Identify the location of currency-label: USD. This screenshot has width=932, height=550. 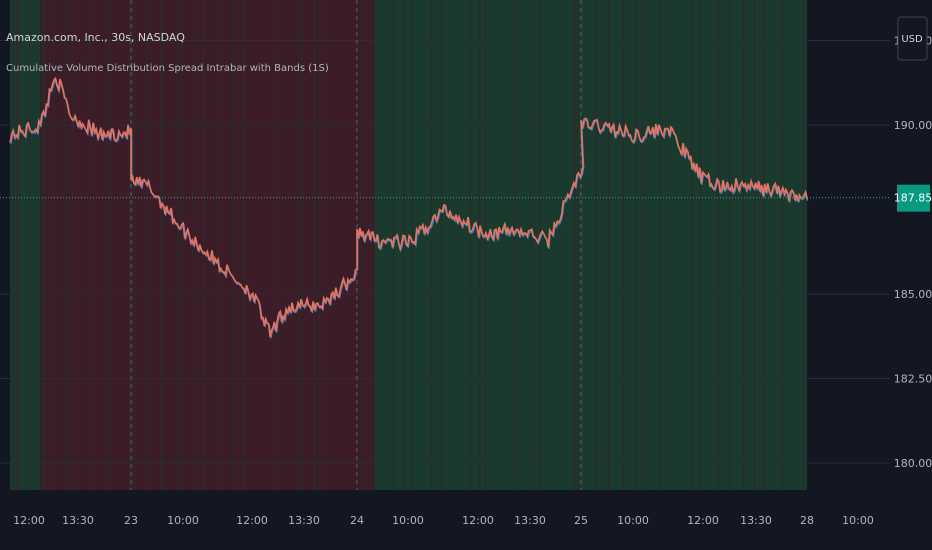
(912, 39).